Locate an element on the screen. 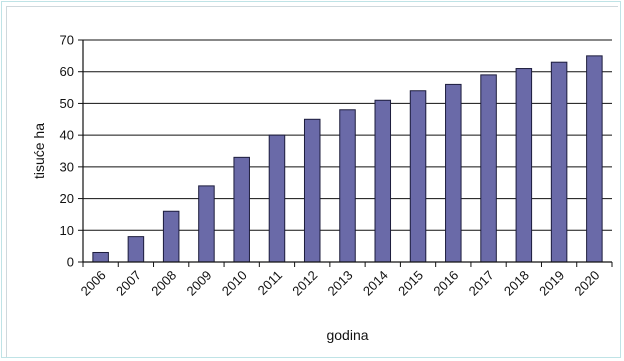  y-tick-label: 30 is located at coordinates (67, 166).